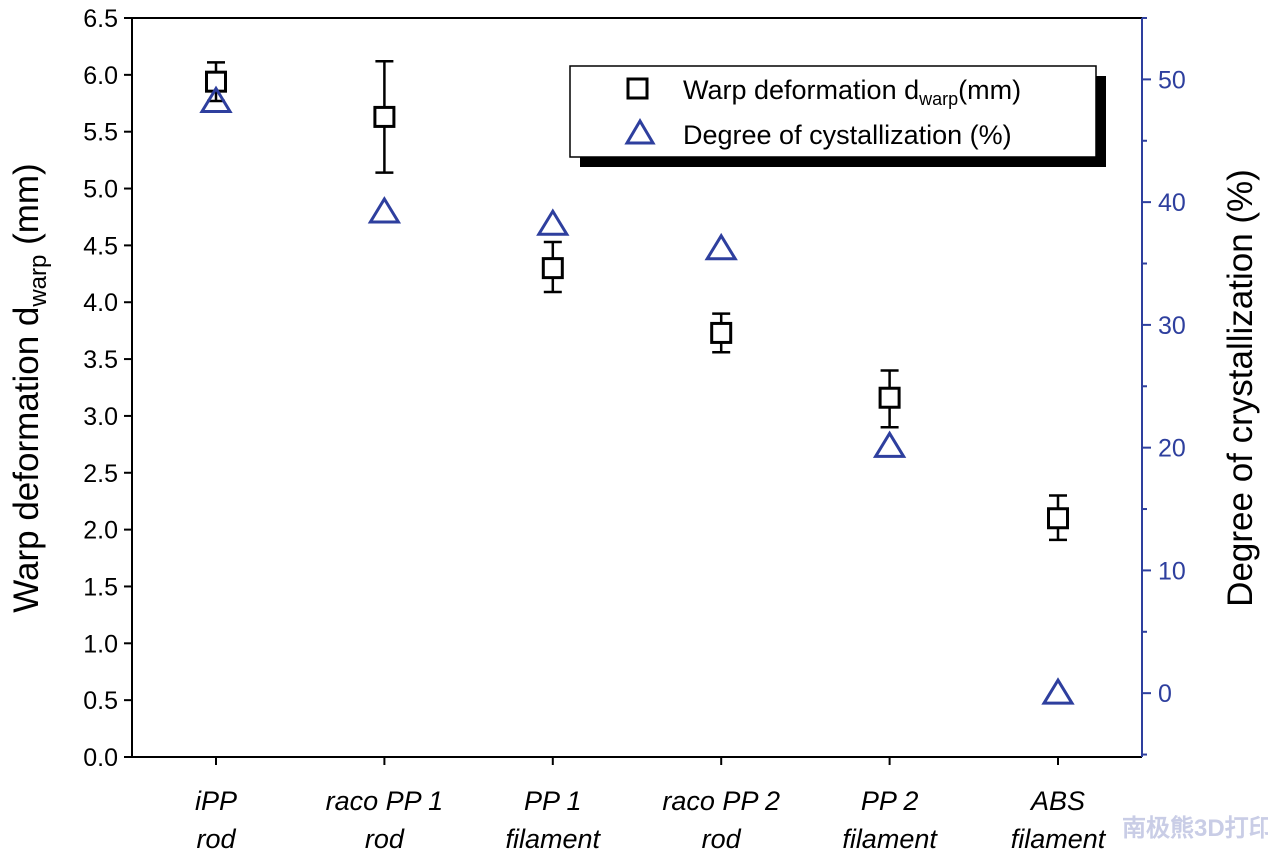 Image resolution: width=1268 pixels, height=858 pixels. What do you see at coordinates (640, 131) in the screenshot?
I see `legend-triangle-icon` at bounding box center [640, 131].